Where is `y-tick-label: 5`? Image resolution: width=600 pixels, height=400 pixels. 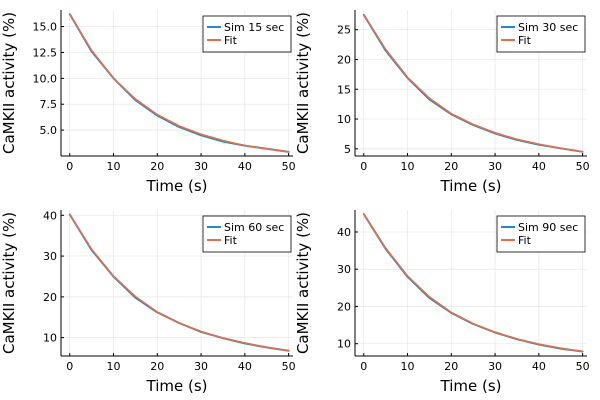
y-tick-label: 5 is located at coordinates (347, 149).